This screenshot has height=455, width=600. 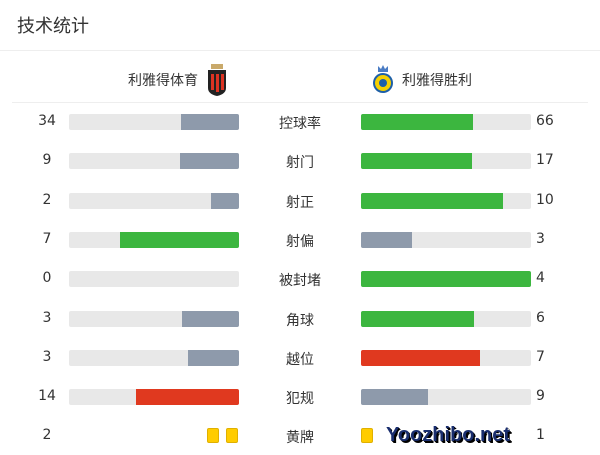 I want to click on stat-label: 角球, so click(x=300, y=320).